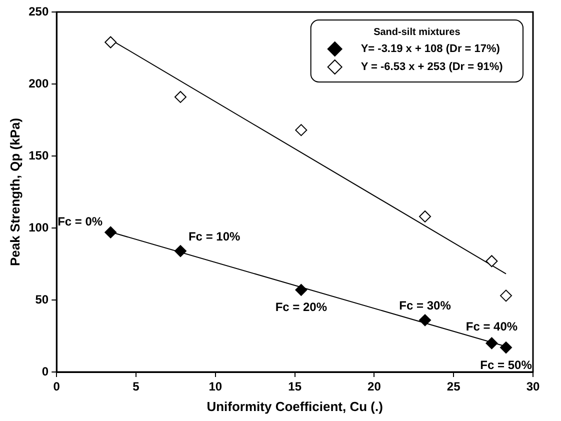  I want to click on x-tick-label: 20, so click(375, 387).